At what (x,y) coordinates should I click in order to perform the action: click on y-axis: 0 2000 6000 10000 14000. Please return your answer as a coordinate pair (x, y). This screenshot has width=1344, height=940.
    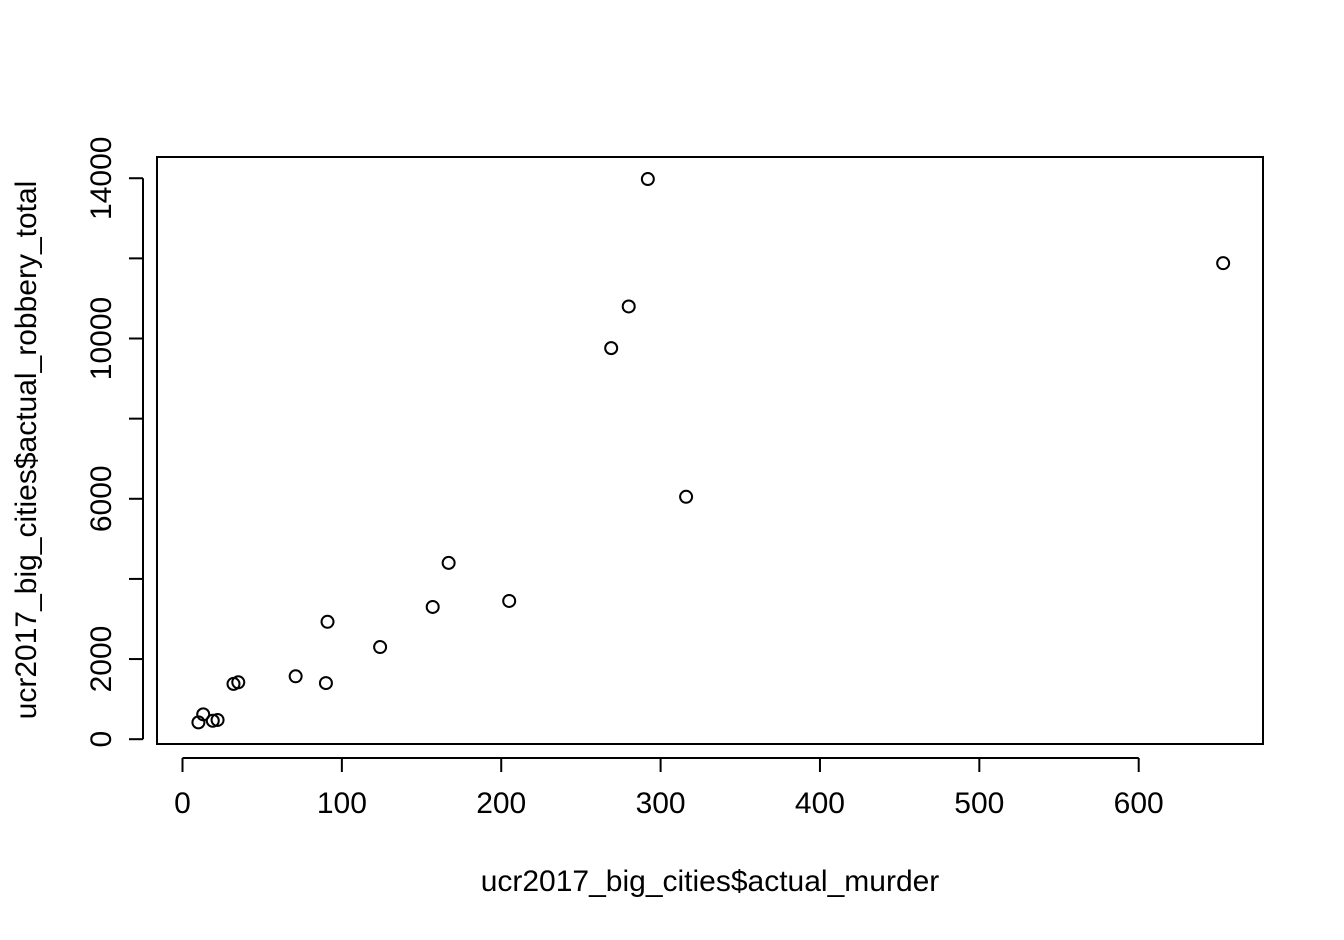
    Looking at the image, I should click on (114, 442).